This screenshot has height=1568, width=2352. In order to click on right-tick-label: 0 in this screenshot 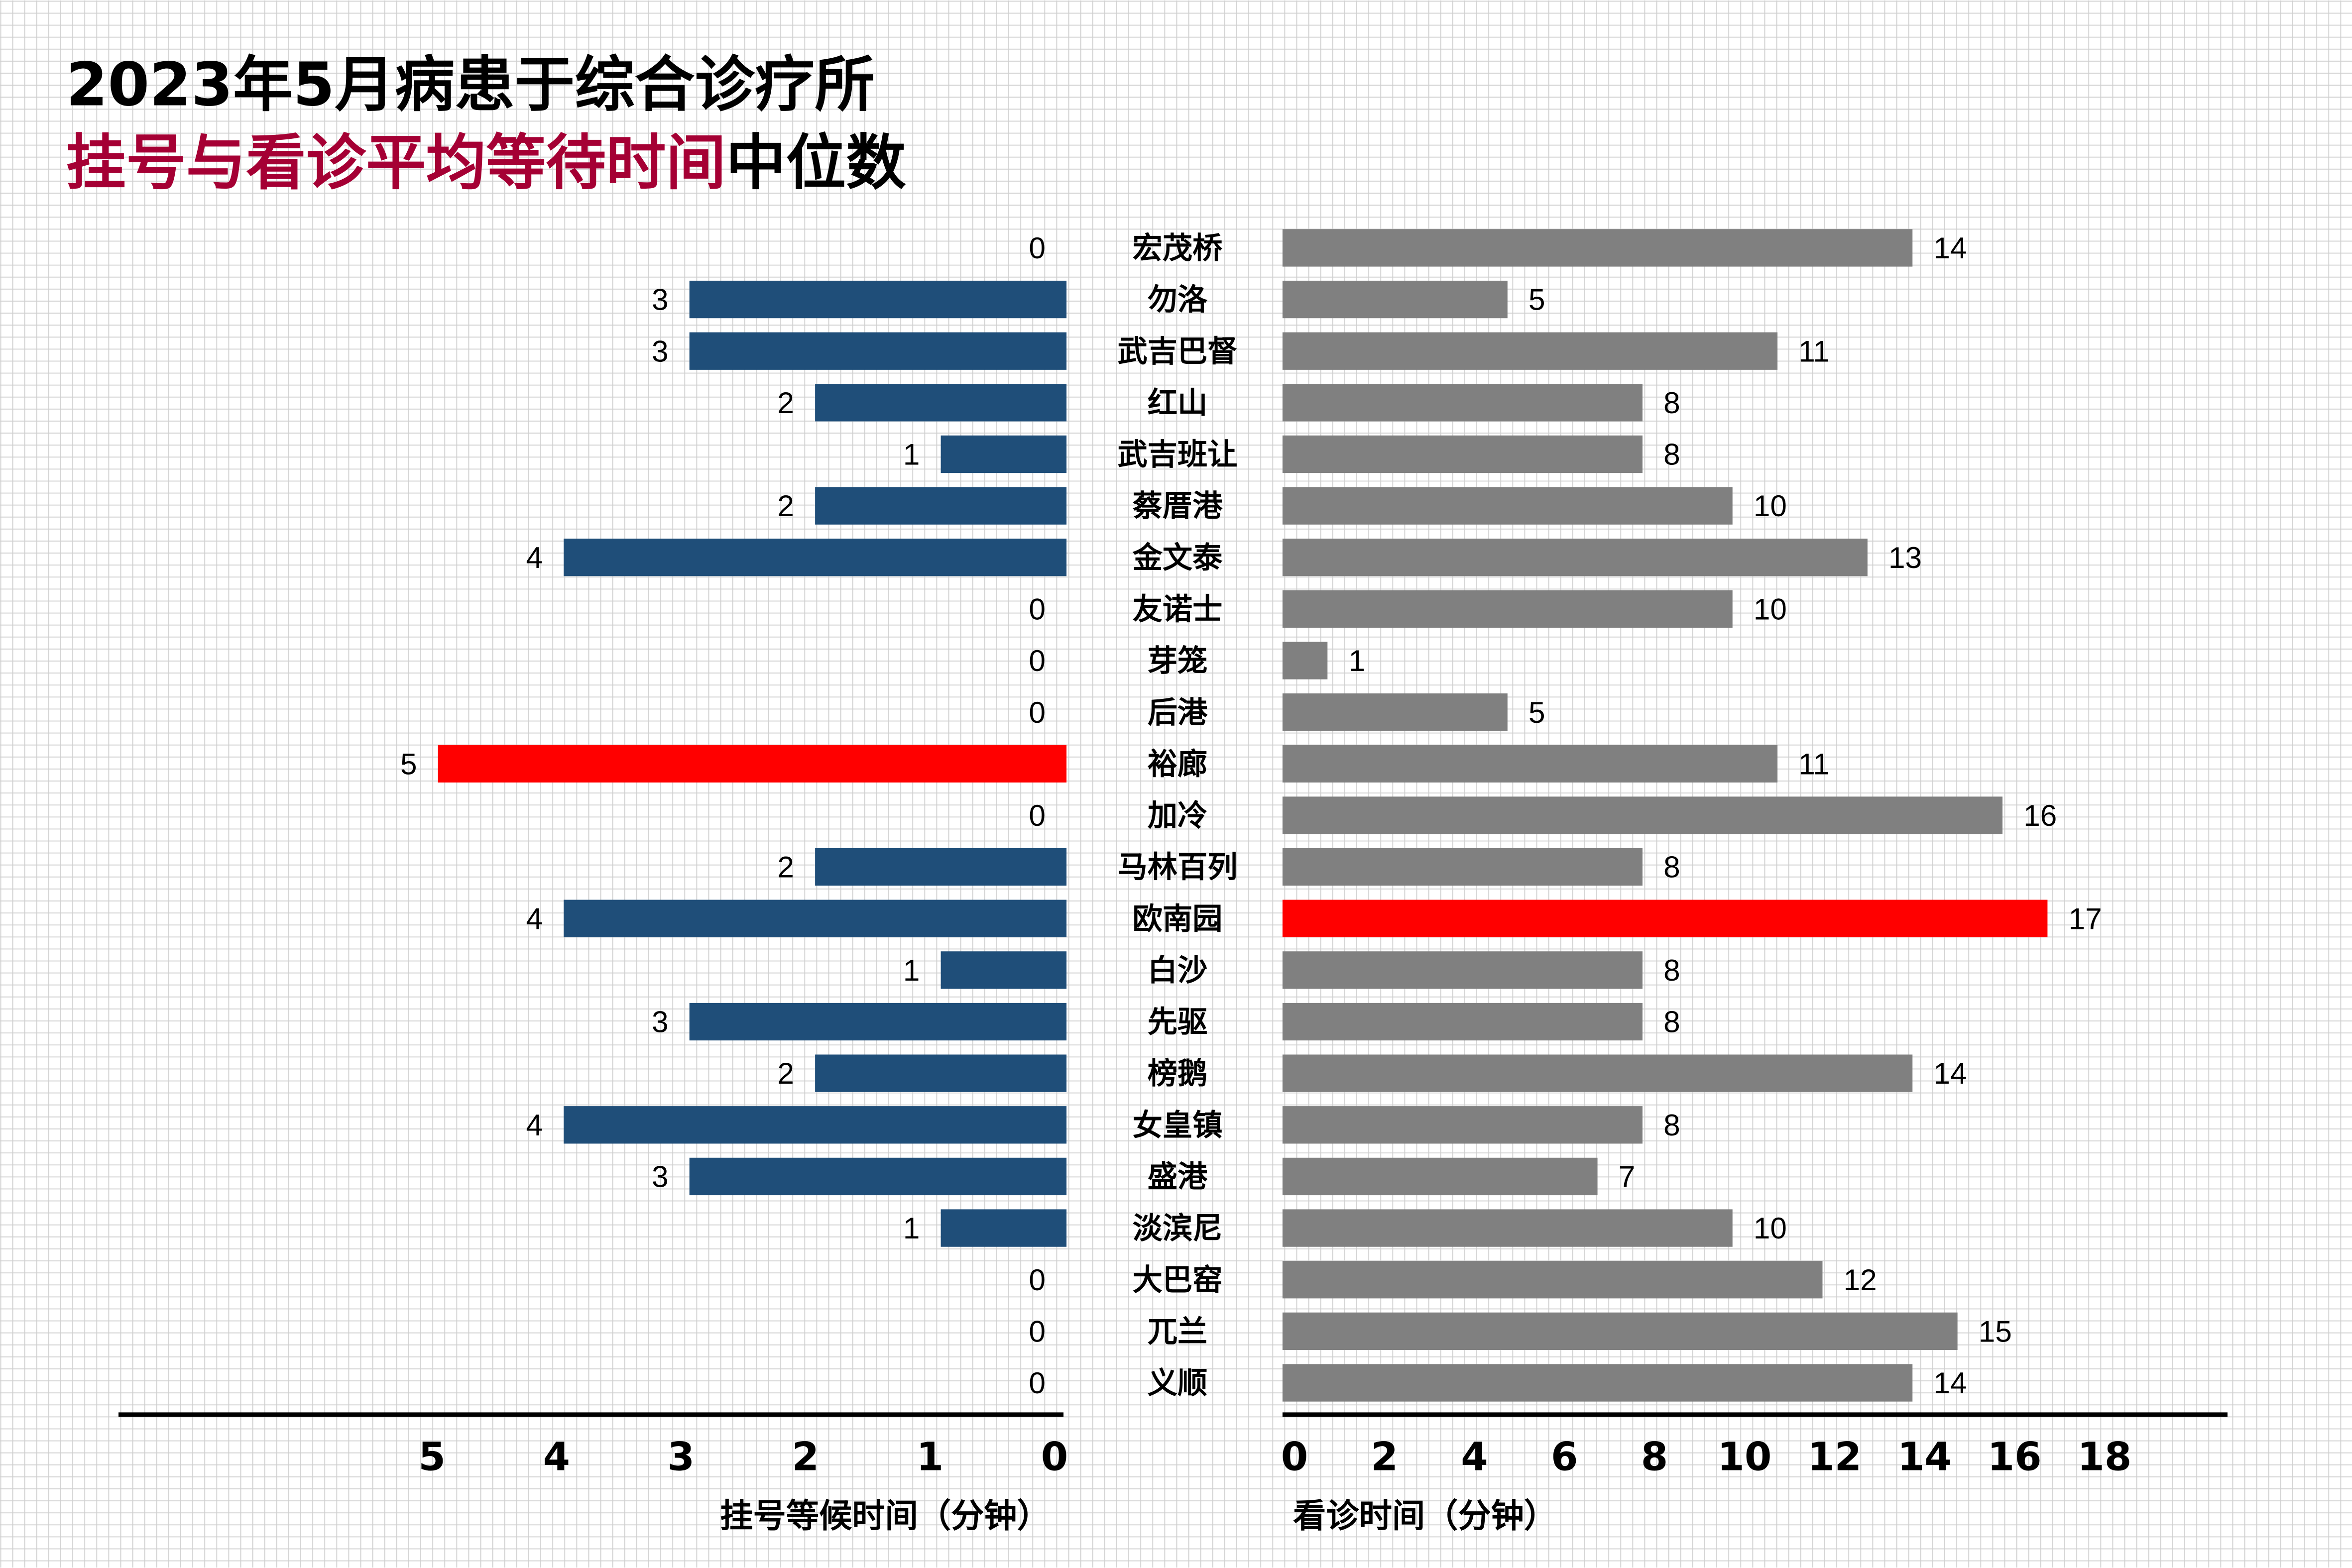, I will do `click(1294, 1457)`.